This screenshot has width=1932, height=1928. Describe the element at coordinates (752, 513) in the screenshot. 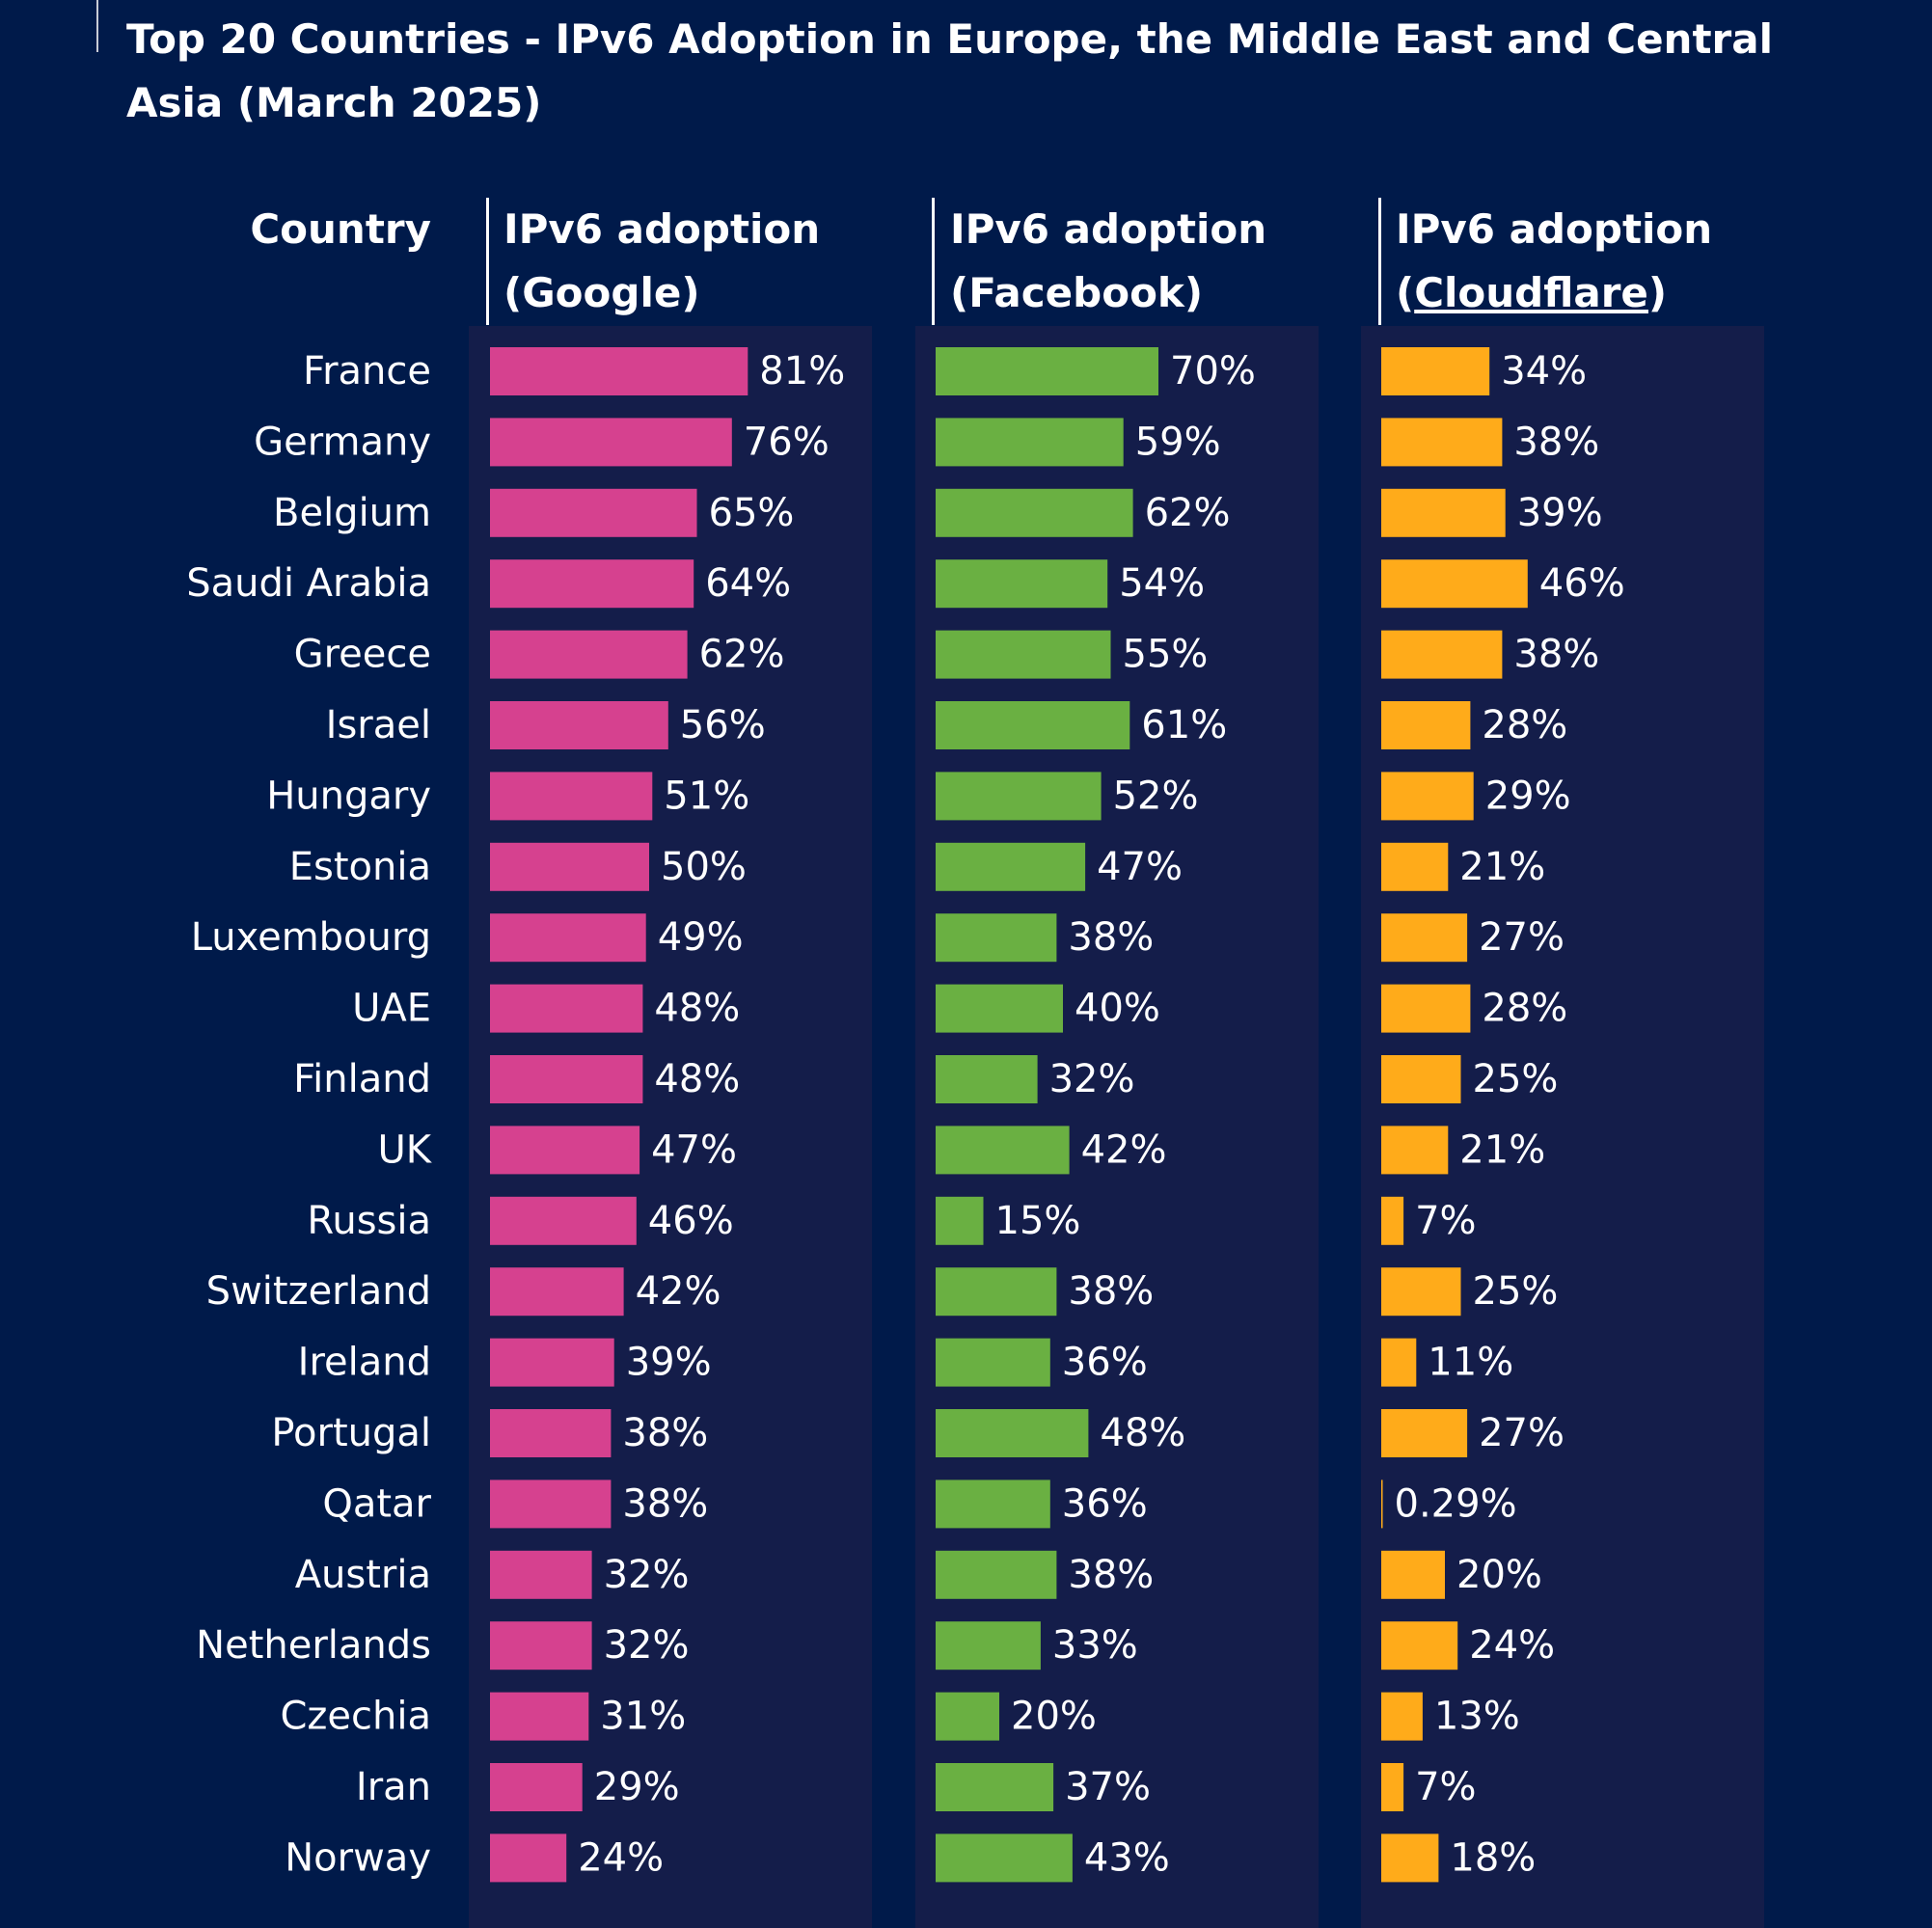

I see `google-value-label-belgium: 65%` at that location.